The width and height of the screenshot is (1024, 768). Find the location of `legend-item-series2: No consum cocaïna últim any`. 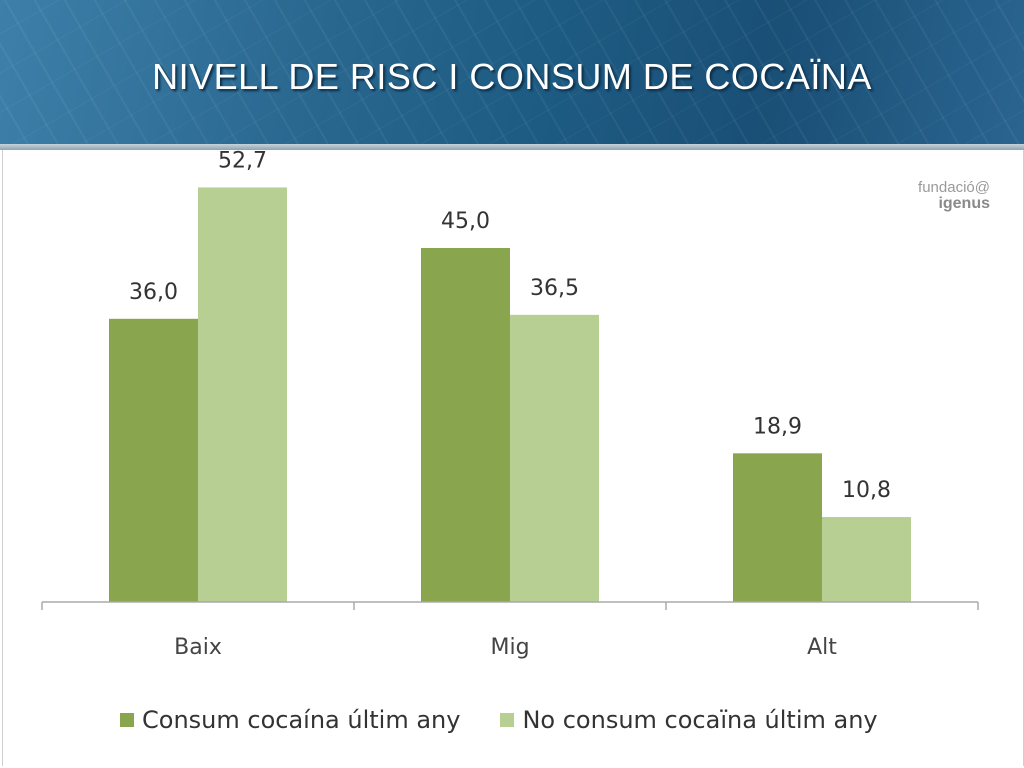

legend-item-series2: No consum cocaïna últim any is located at coordinates (689, 720).